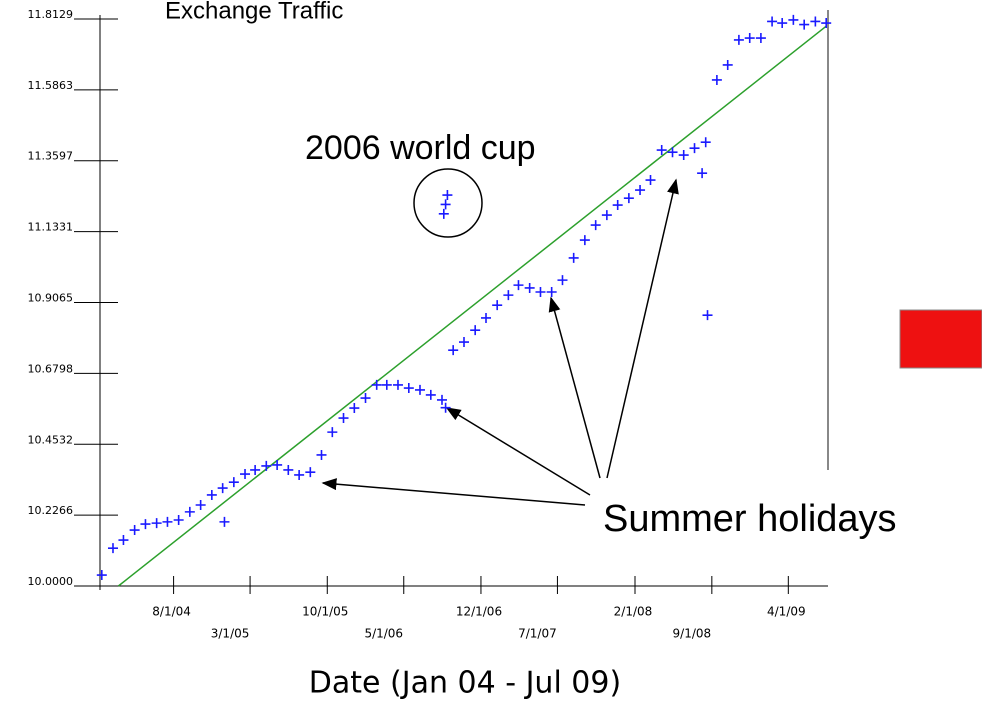 This screenshot has height=705, width=982. What do you see at coordinates (51, 439) in the screenshot?
I see `y-tick-label: 10.4532` at bounding box center [51, 439].